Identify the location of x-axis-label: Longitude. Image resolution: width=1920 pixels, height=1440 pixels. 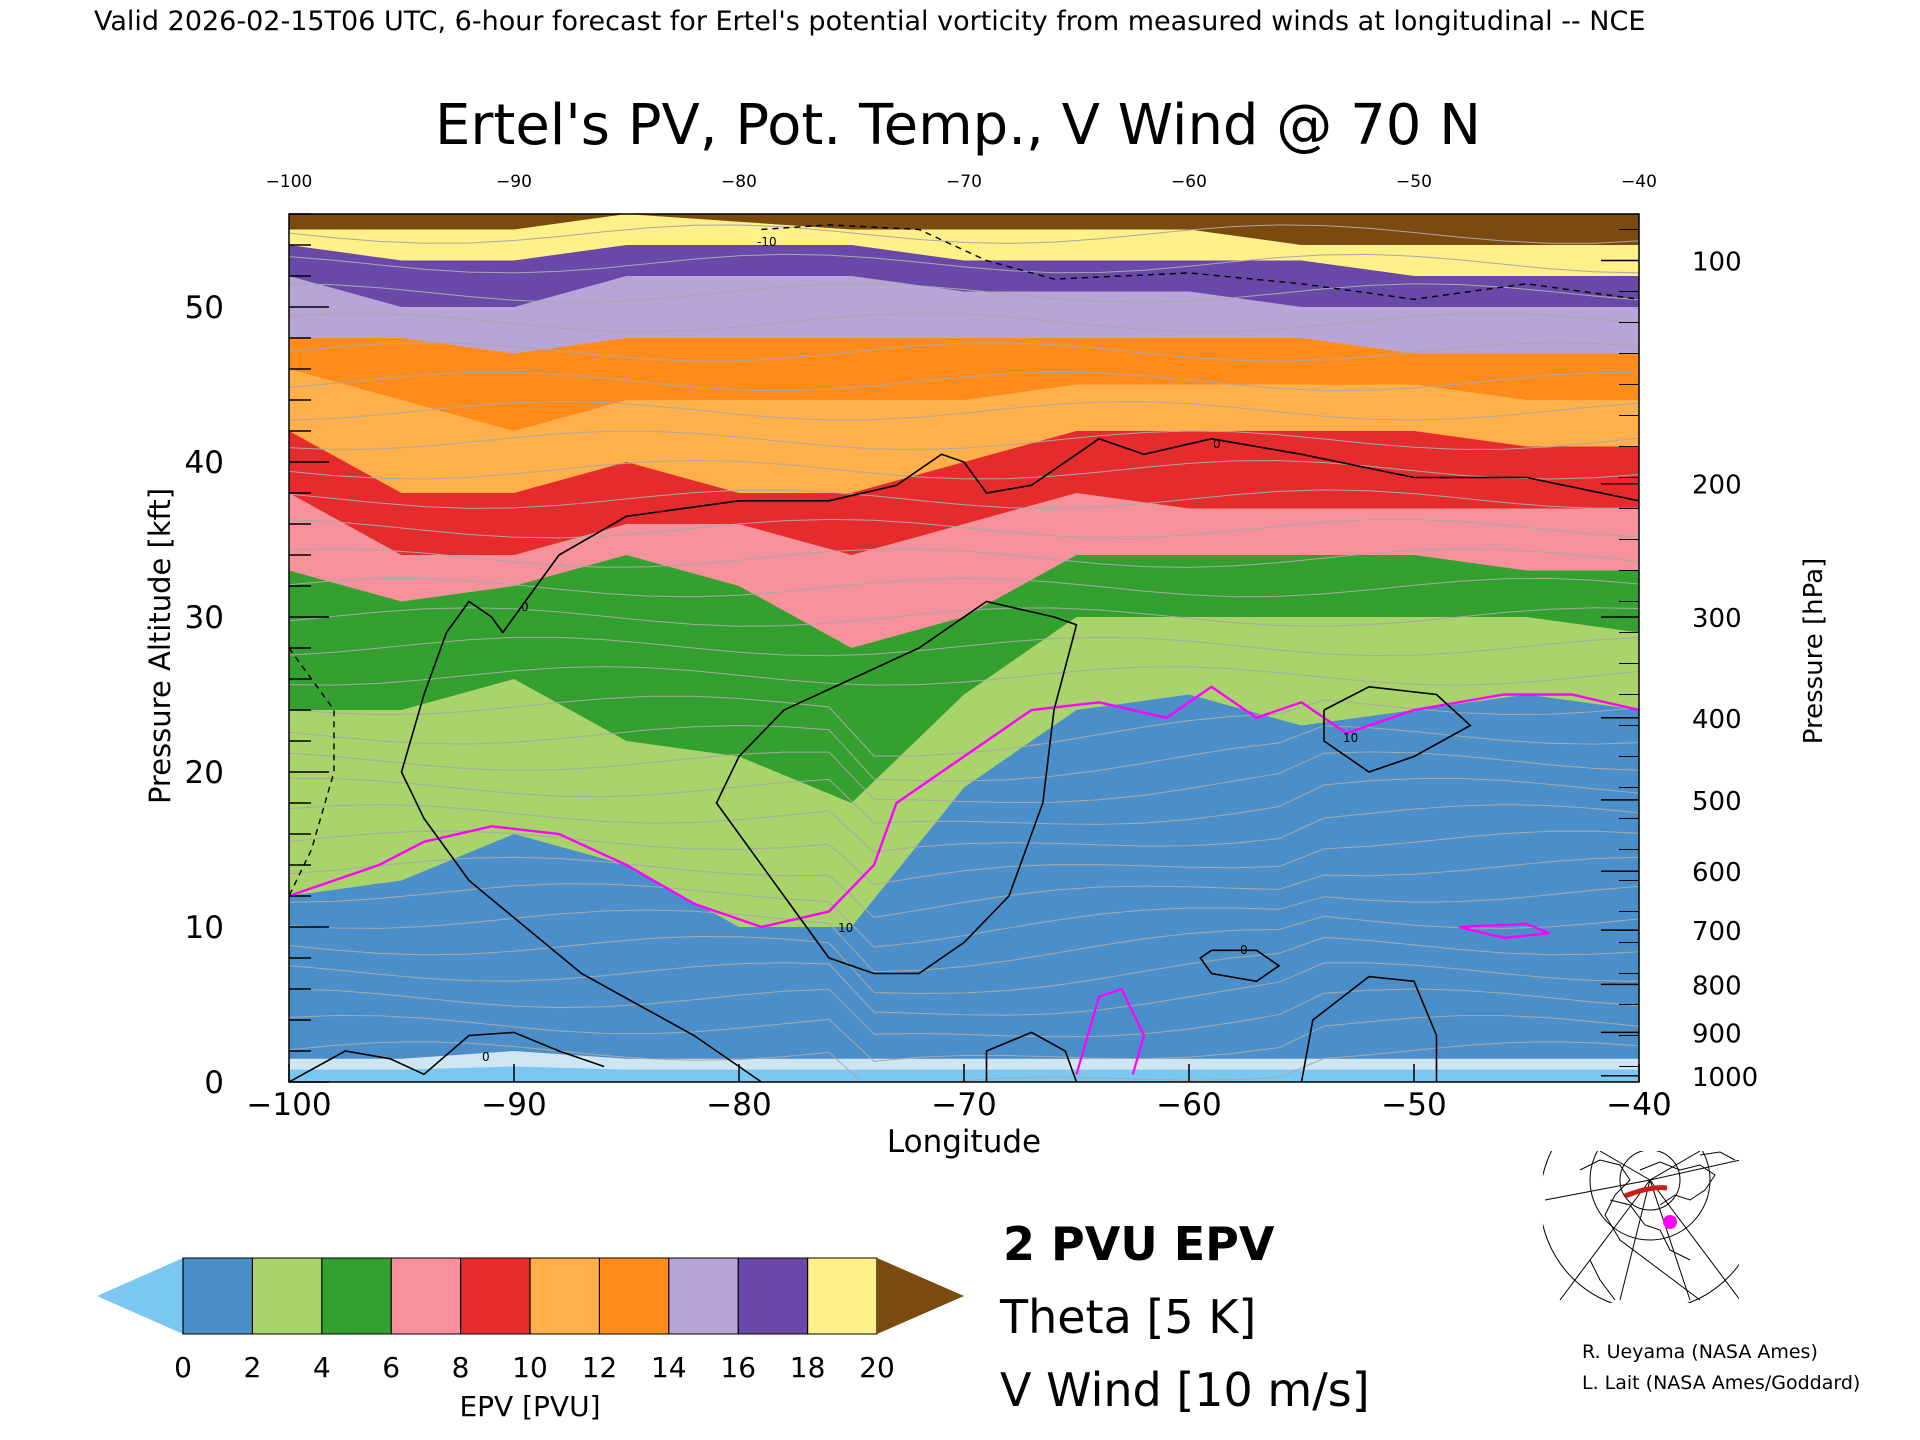
(964, 1142).